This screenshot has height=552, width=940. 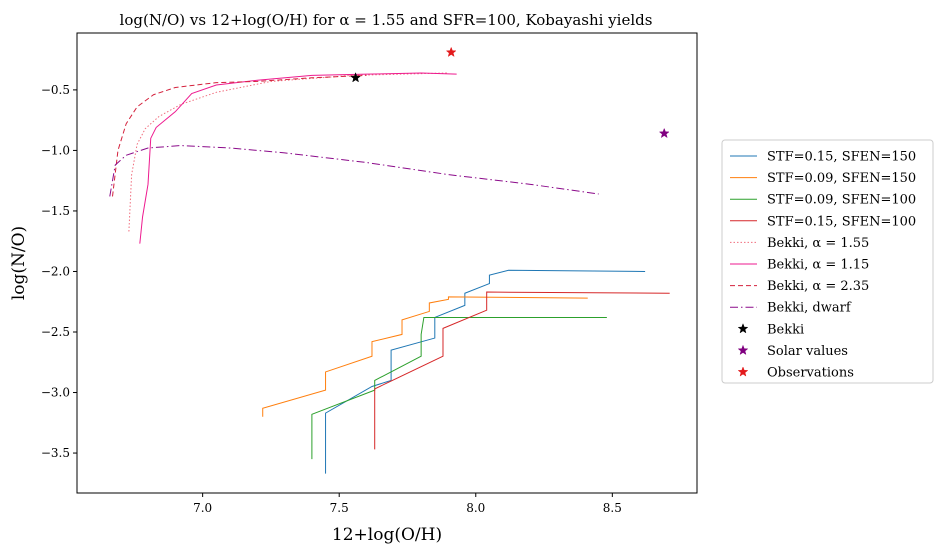 I want to click on y-axis-label: log(N/O), so click(x=19, y=263).